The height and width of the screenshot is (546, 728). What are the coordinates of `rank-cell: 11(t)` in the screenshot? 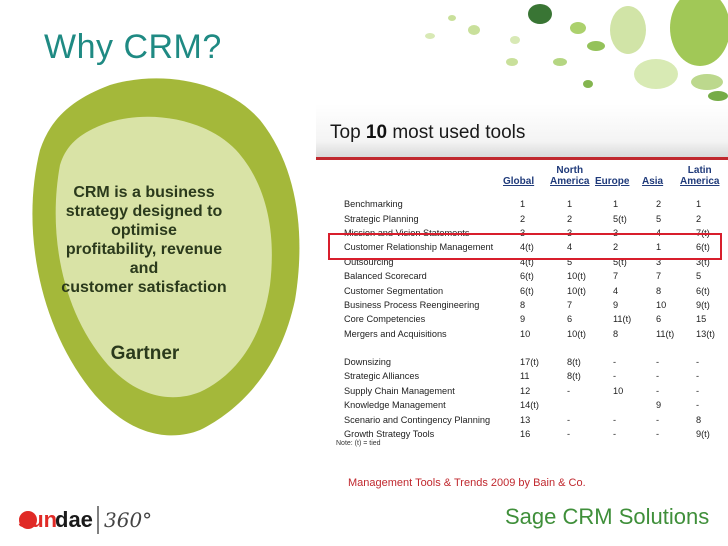 It's located at (622, 319).